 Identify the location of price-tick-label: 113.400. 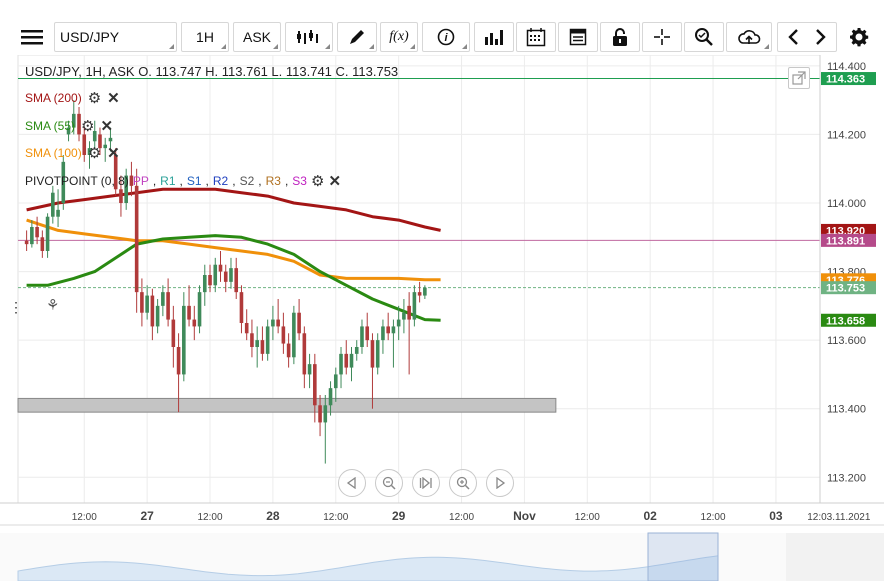
(846, 410).